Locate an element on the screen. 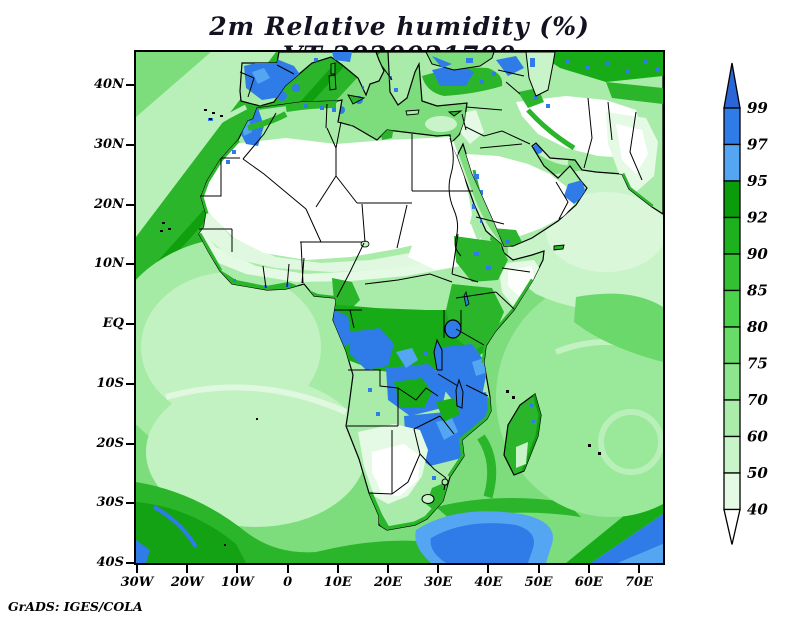  black-sea is located at coordinates (460, 61).